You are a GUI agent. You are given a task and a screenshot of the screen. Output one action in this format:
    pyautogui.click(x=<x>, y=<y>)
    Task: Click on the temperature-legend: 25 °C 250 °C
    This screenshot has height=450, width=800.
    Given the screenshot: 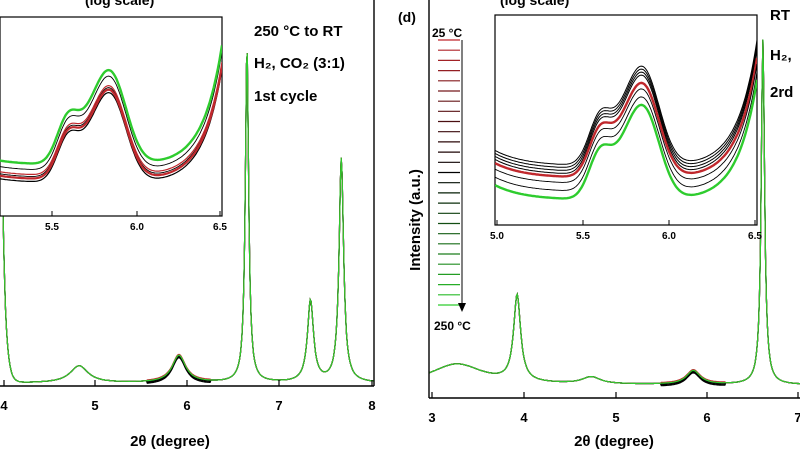 What is the action you would take?
    pyautogui.click(x=451, y=179)
    